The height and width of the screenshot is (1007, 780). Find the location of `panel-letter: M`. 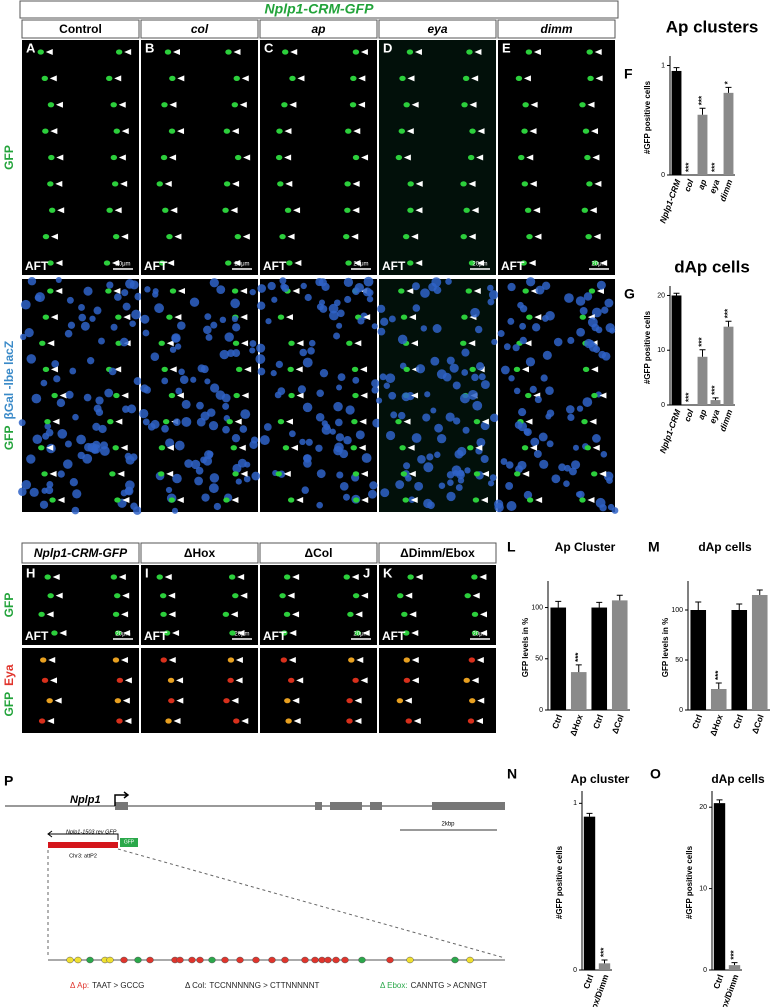

panel-letter: M is located at coordinates (654, 547).